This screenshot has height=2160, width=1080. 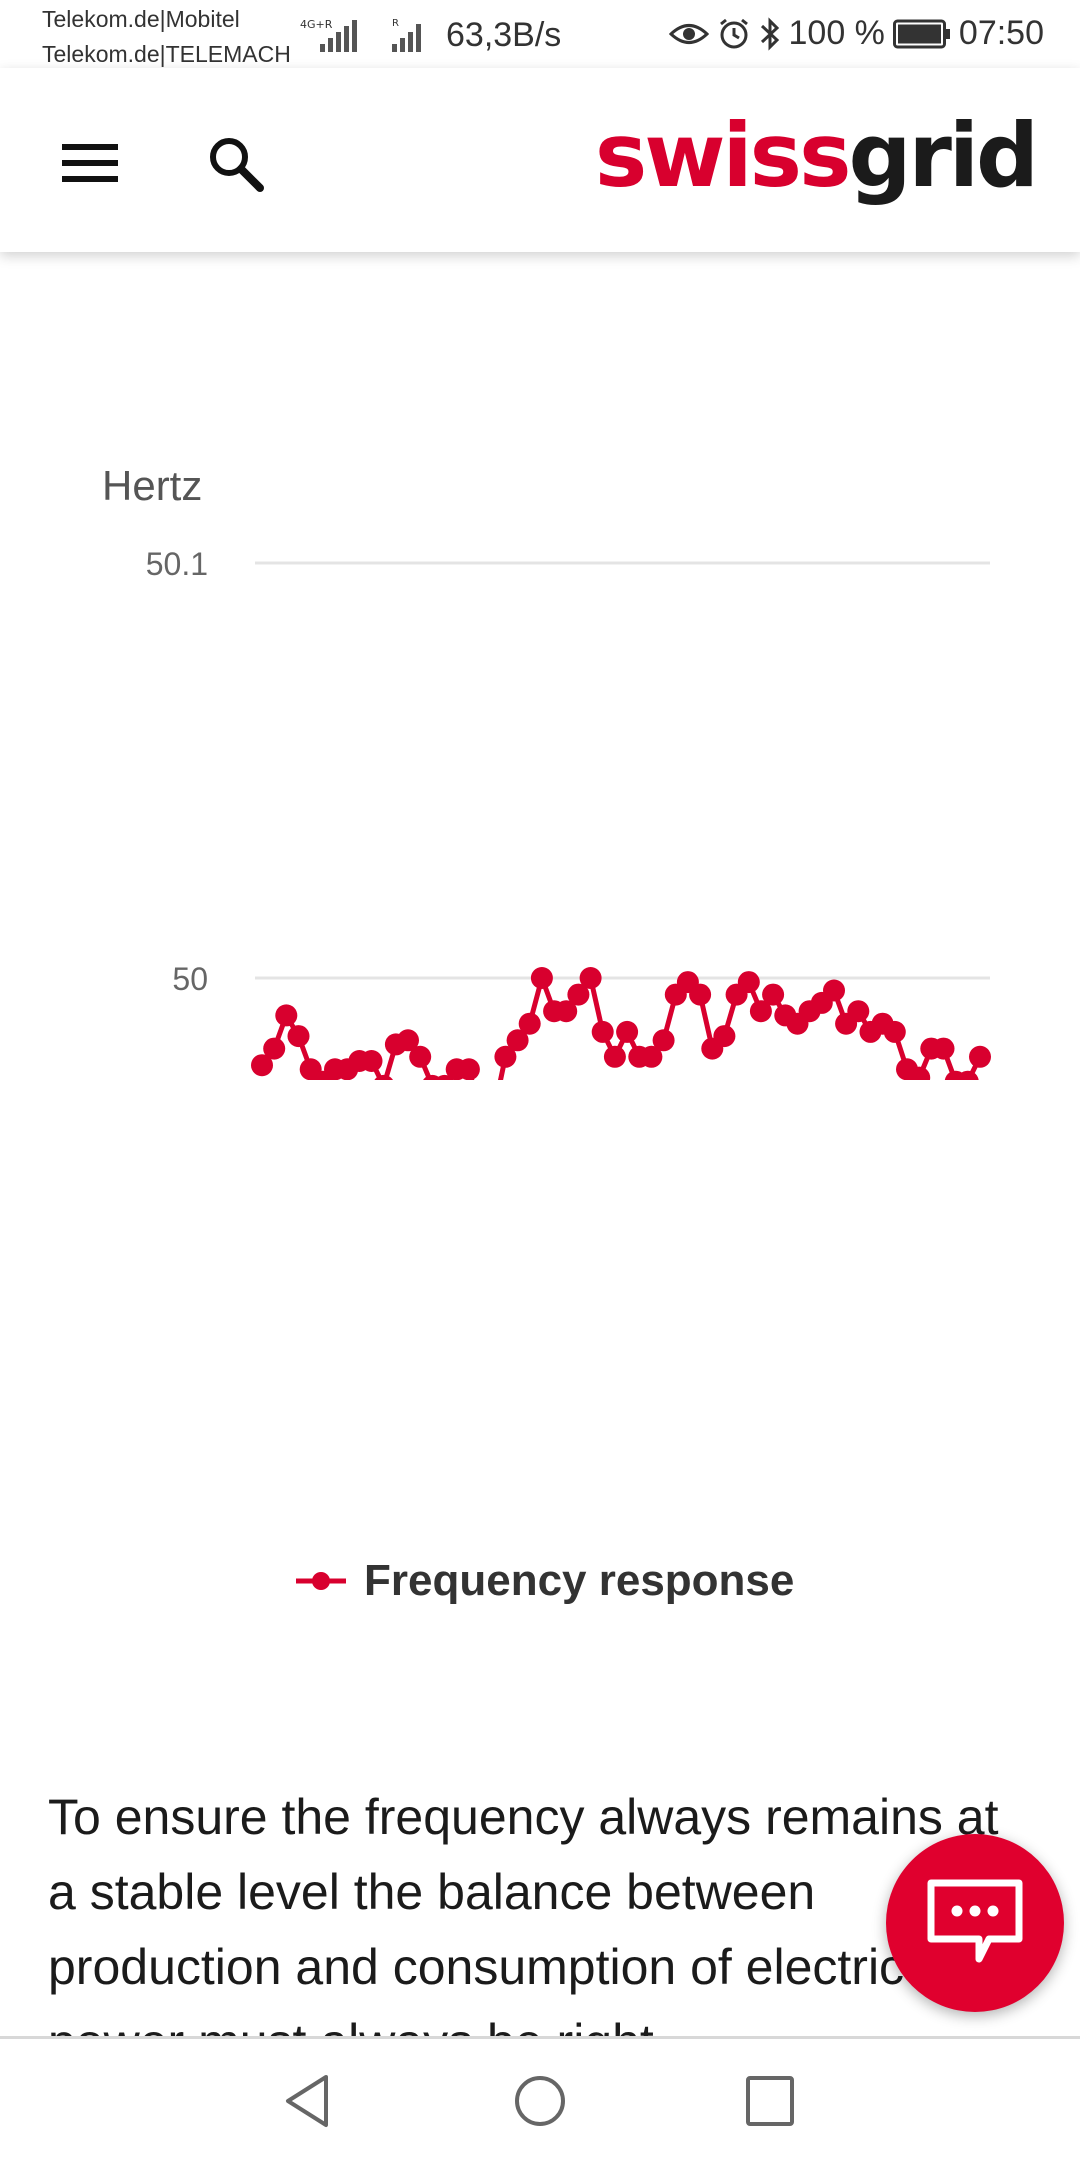 I want to click on y-axis-title: Hertz, so click(x=152, y=485).